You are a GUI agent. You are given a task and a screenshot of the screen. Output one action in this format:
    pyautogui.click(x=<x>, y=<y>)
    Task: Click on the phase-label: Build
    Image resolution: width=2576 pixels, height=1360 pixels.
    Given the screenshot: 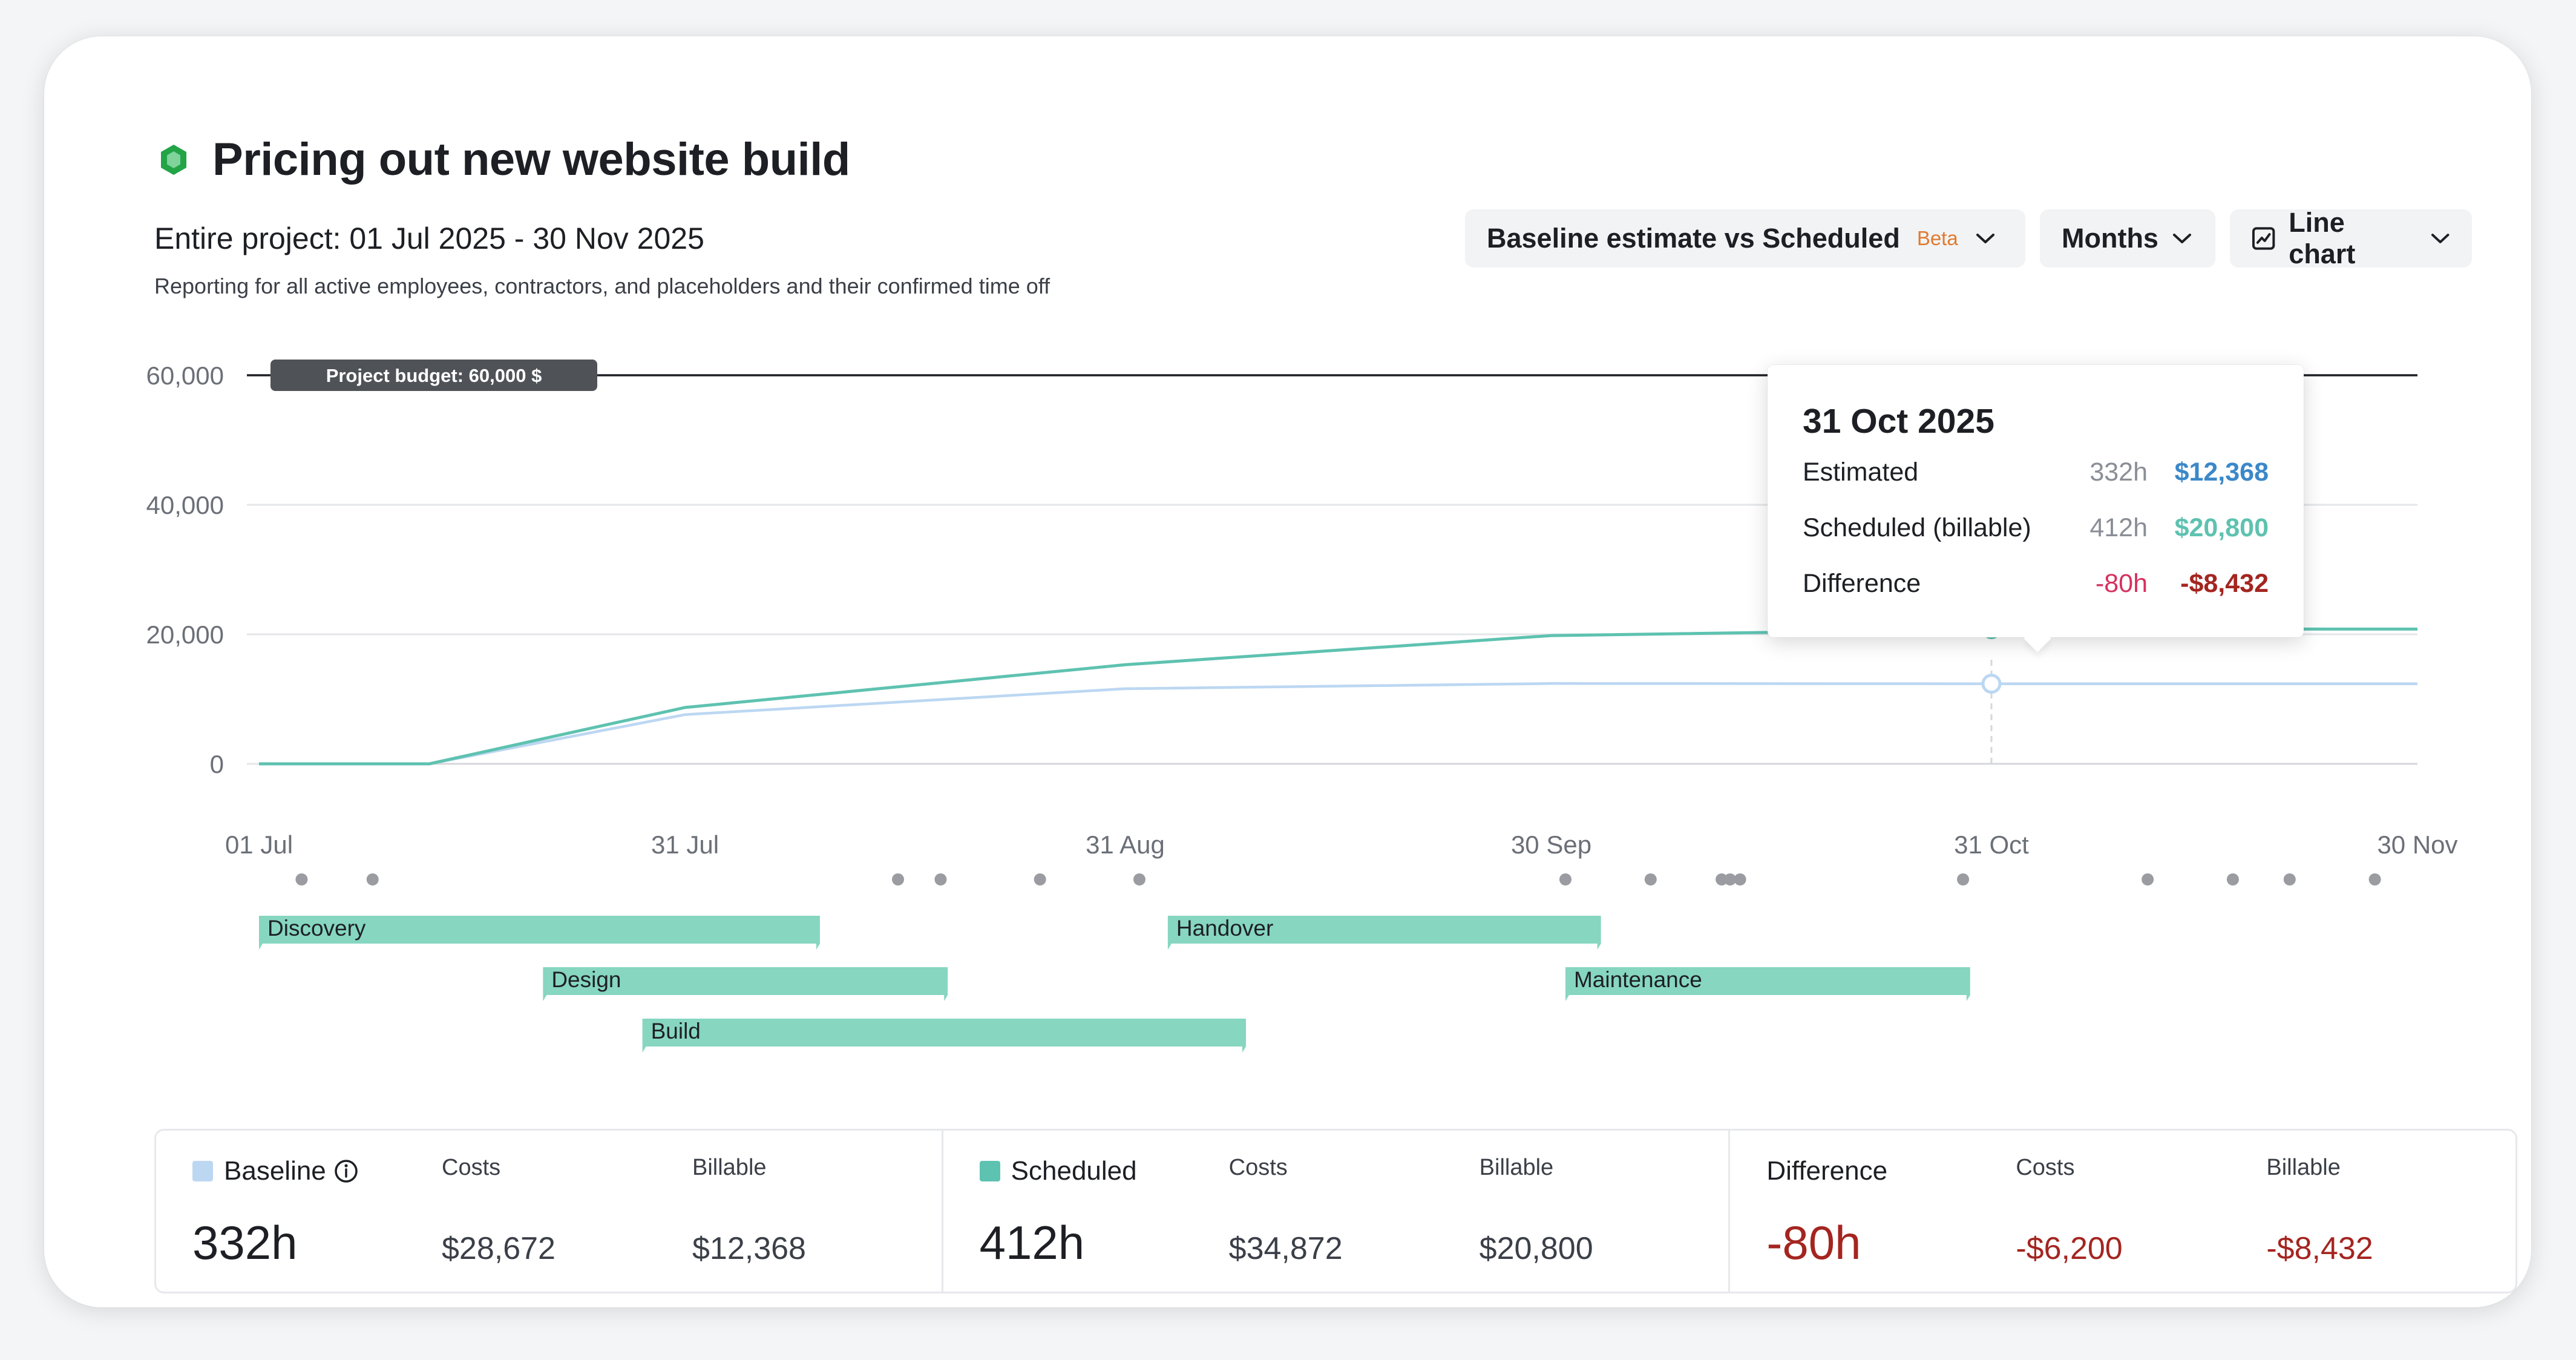 What is the action you would take?
    pyautogui.click(x=676, y=1031)
    